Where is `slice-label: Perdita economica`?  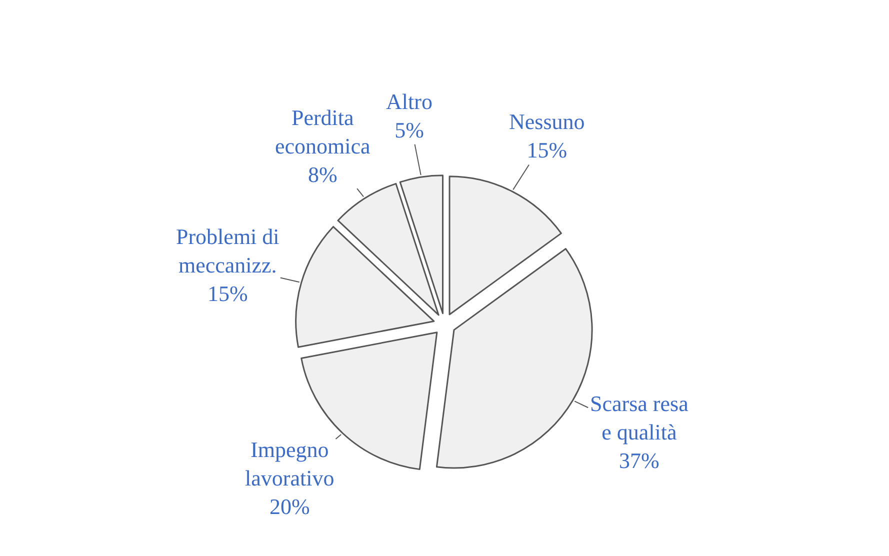
slice-label: Perdita economica is located at coordinates (323, 132).